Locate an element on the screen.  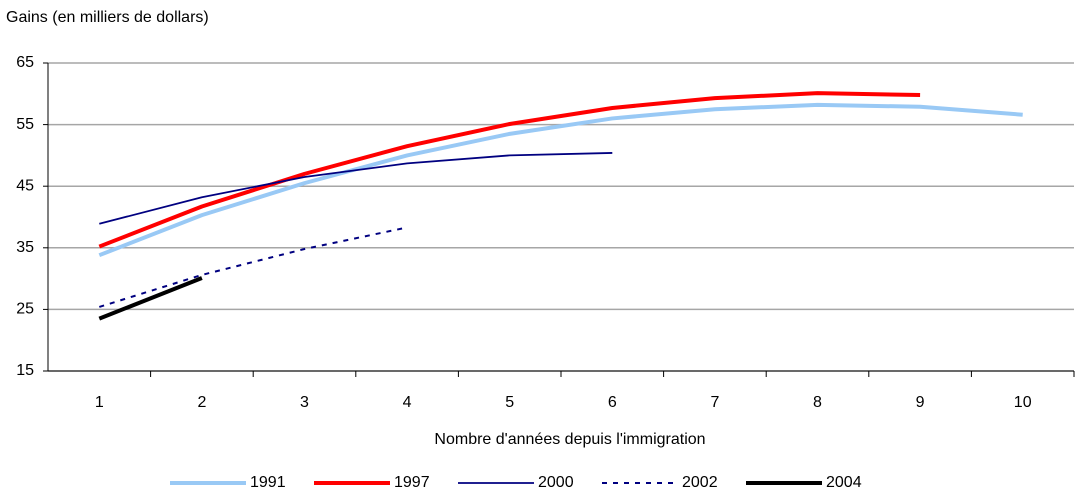
x-tick-label: 4 is located at coordinates (407, 402).